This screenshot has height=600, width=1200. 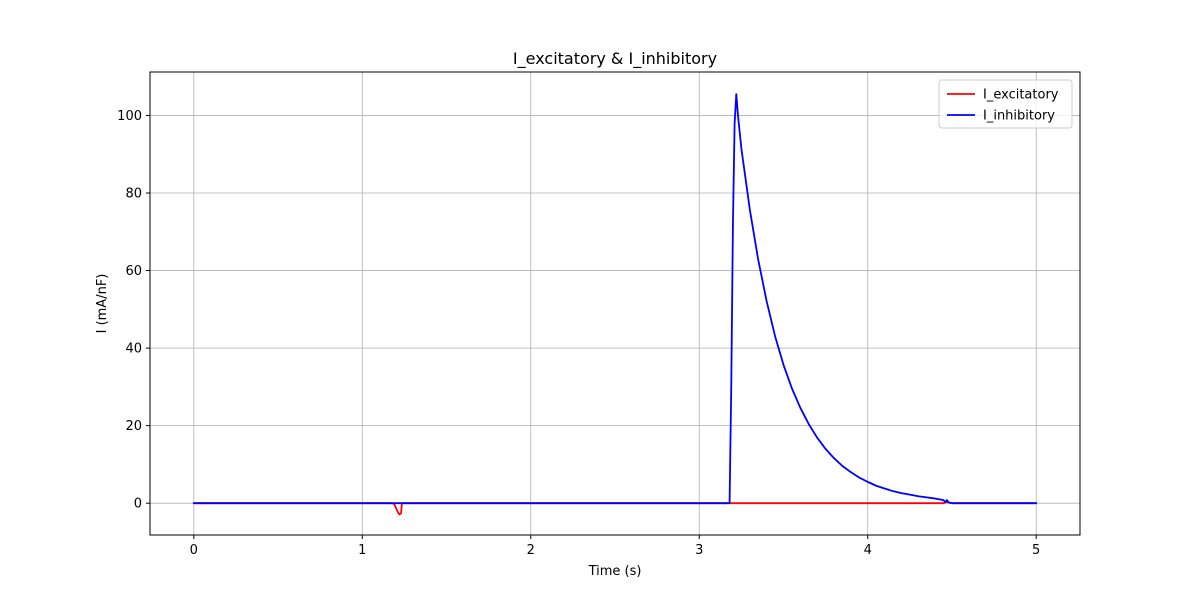 I want to click on legend-label: I_excitatory, so click(x=1021, y=95).